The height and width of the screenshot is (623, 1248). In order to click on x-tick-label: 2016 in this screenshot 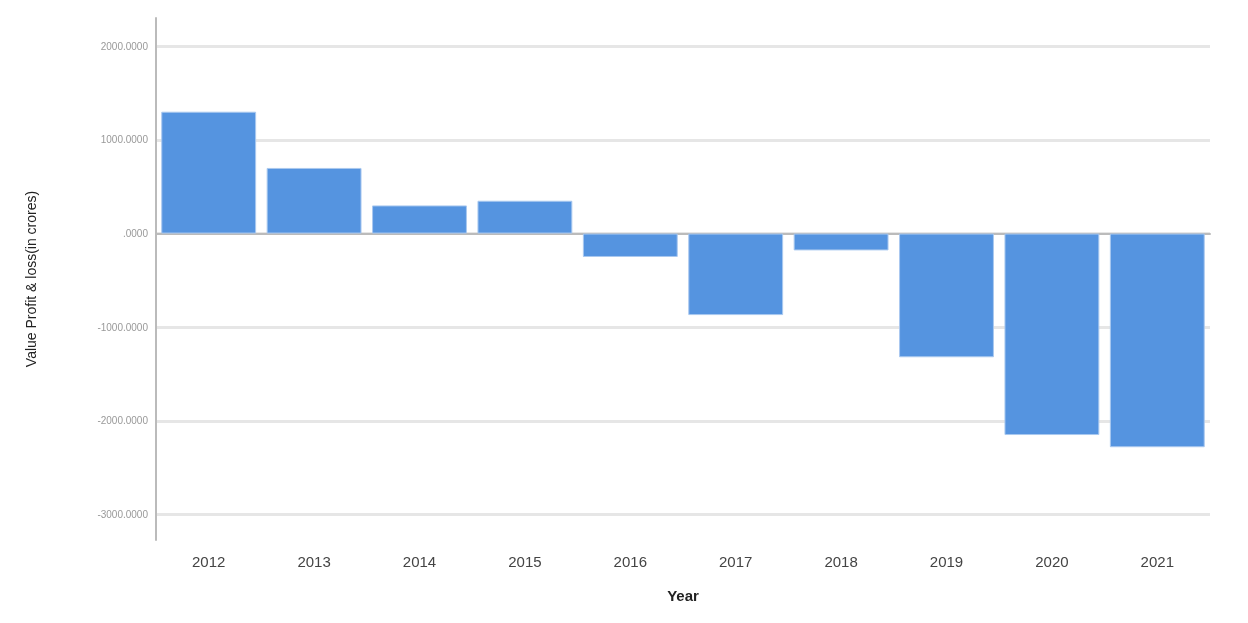, I will do `click(630, 561)`.